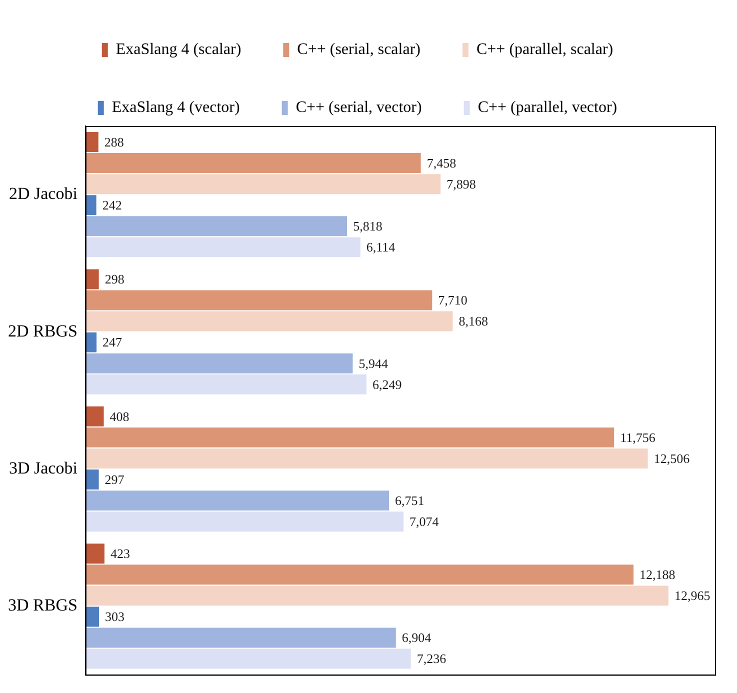 Image resolution: width=737 pixels, height=693 pixels. Describe the element at coordinates (114, 279) in the screenshot. I see `data-label: 298` at that location.